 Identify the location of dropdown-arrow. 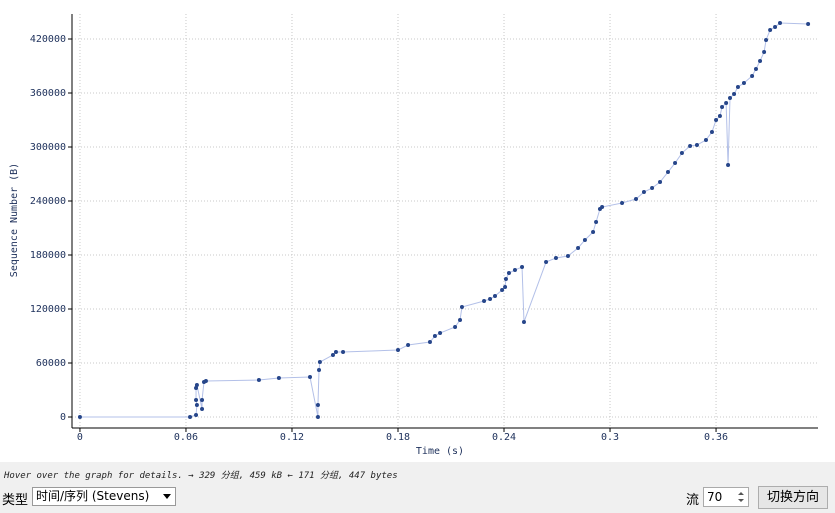
(167, 496).